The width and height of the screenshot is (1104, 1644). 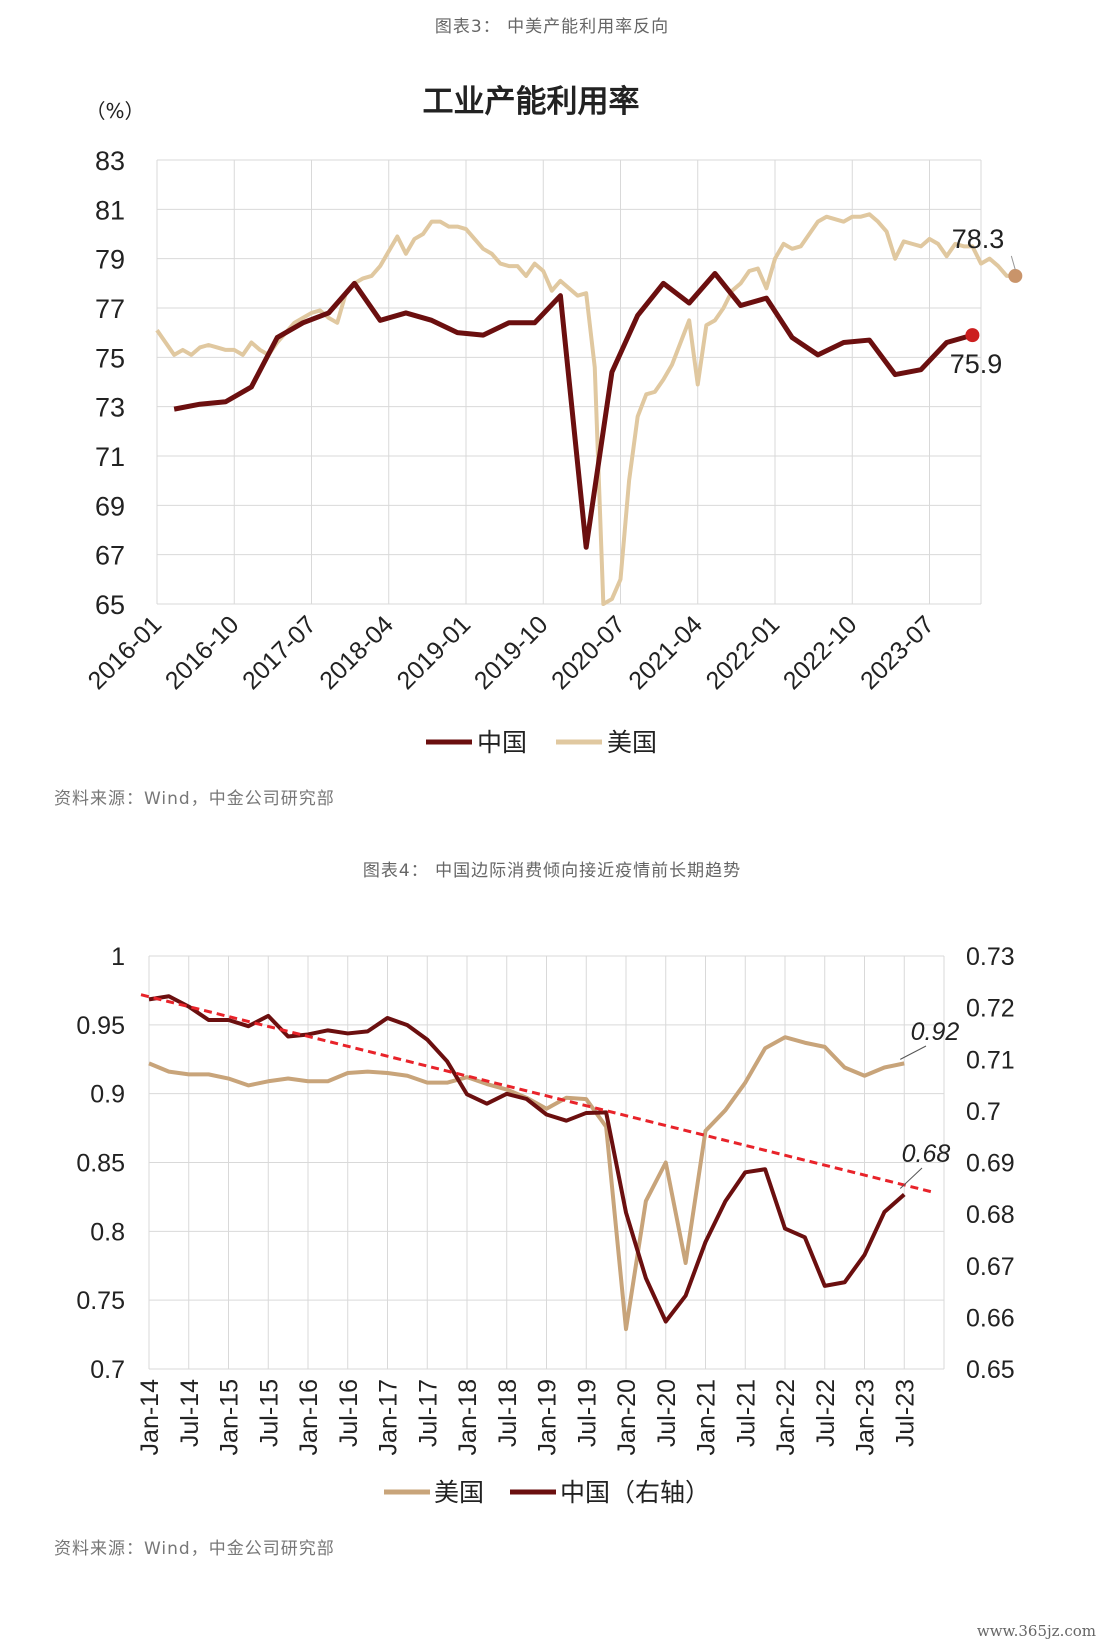 I want to click on china-end-leader, so click(x=911, y=1178).